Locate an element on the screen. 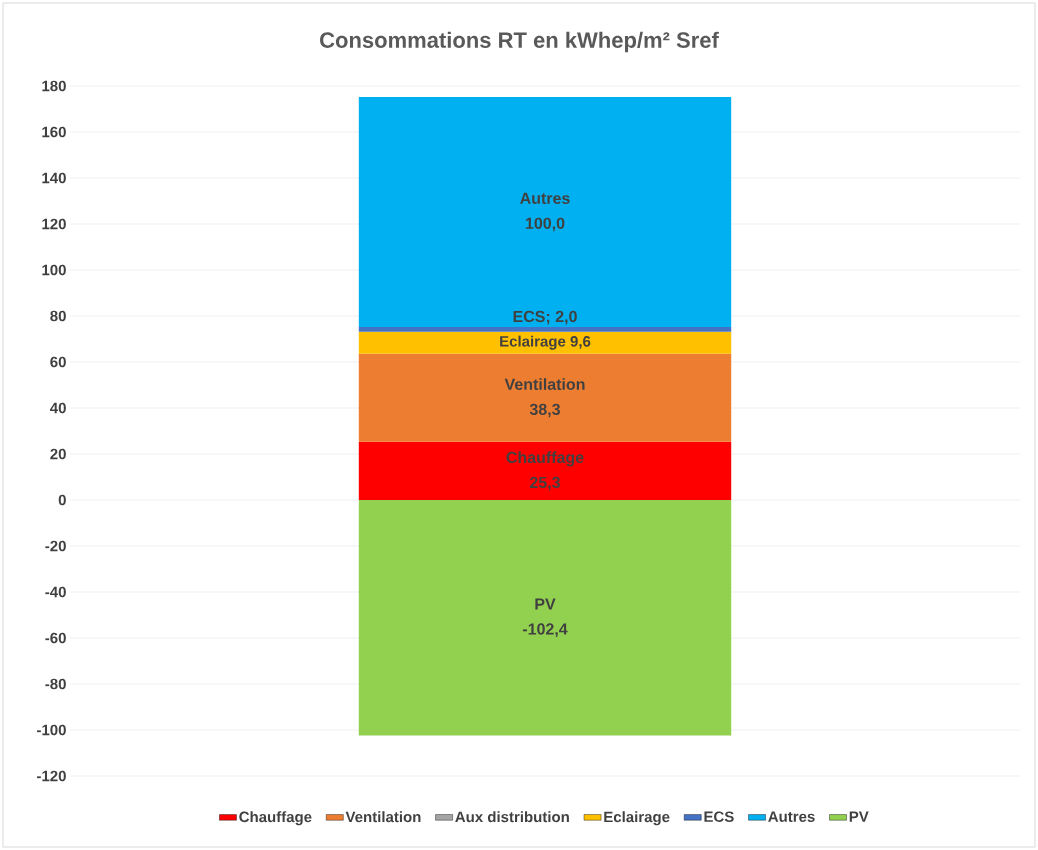 The image size is (1038, 850). y-tick-label: -40 is located at coordinates (55, 592).